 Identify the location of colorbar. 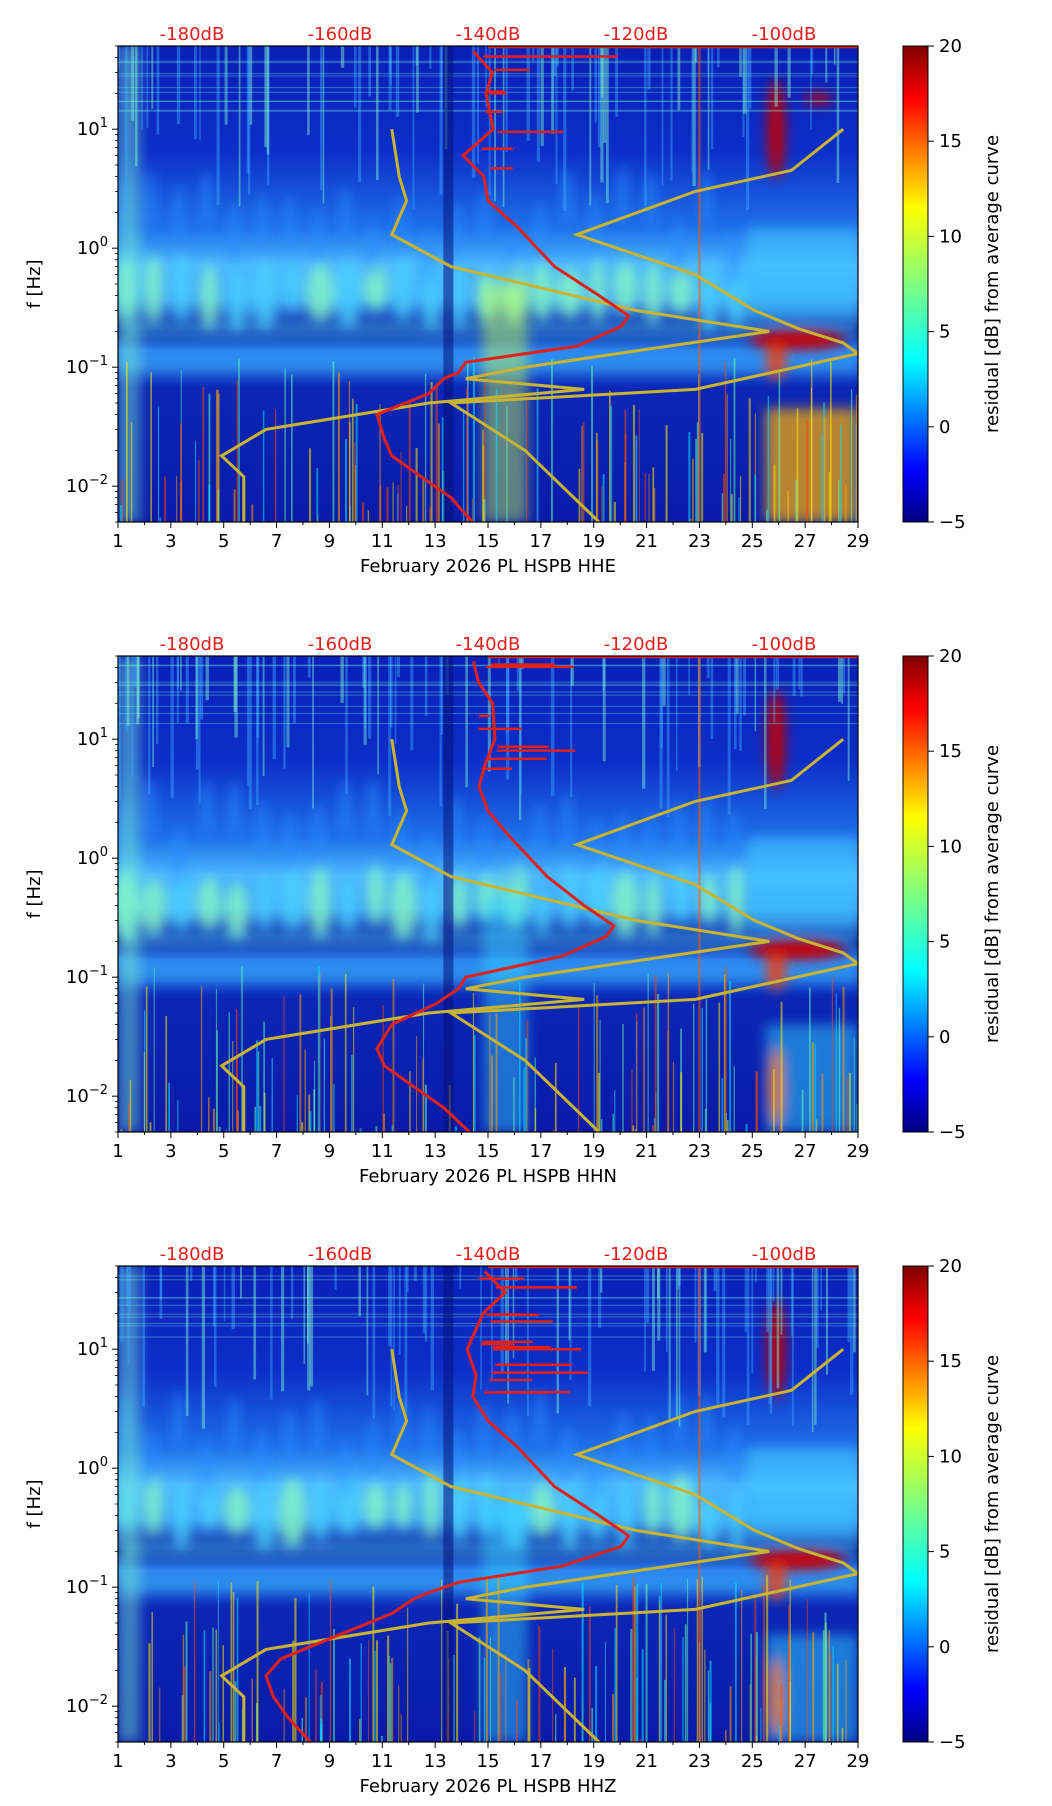
(915, 1504).